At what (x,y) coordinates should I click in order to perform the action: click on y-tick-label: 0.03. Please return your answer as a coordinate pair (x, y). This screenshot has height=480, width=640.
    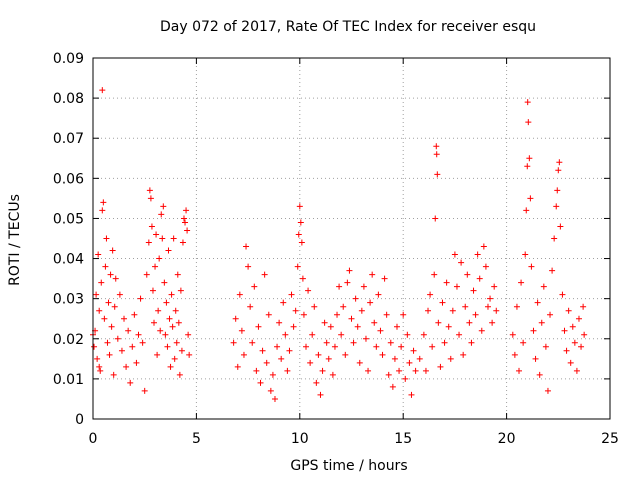
    Looking at the image, I should click on (68, 300).